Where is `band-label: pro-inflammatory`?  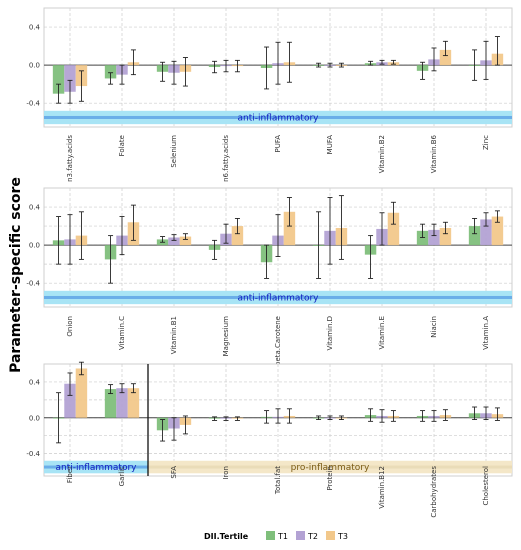
band-label: pro-inflammatory is located at coordinates (330, 468).